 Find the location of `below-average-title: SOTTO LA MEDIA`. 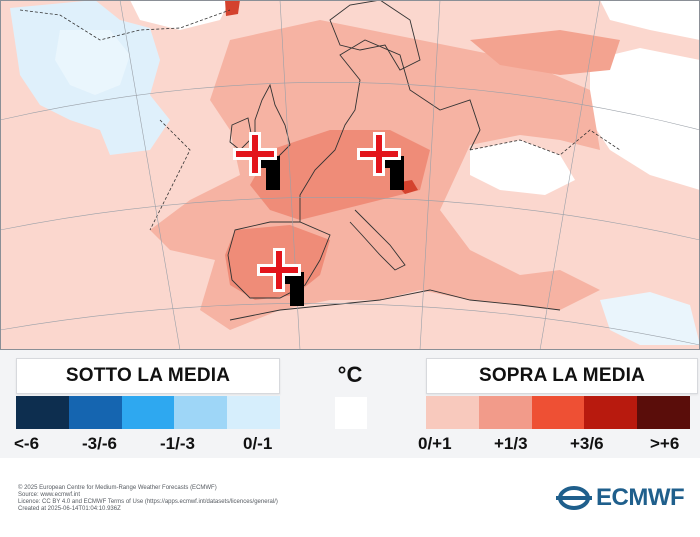

below-average-title: SOTTO LA MEDIA is located at coordinates (148, 376).